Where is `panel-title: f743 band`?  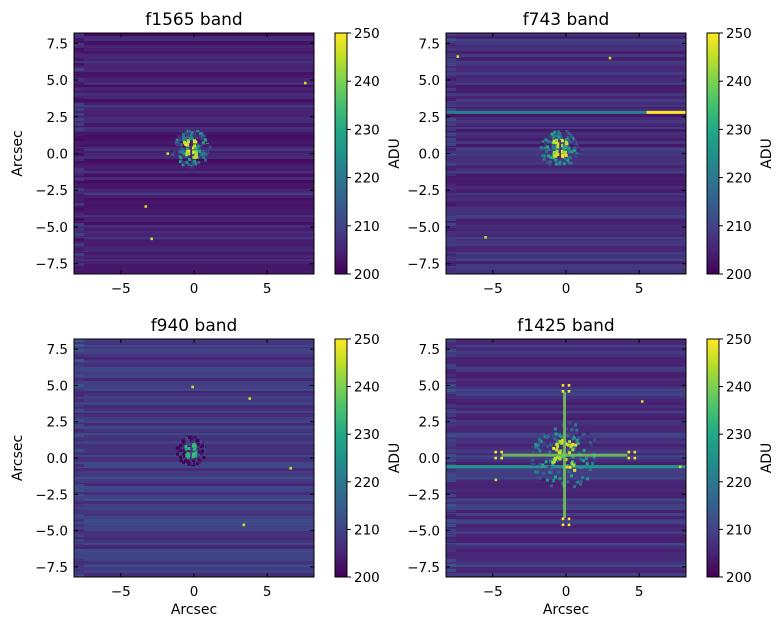 panel-title: f743 band is located at coordinates (566, 20).